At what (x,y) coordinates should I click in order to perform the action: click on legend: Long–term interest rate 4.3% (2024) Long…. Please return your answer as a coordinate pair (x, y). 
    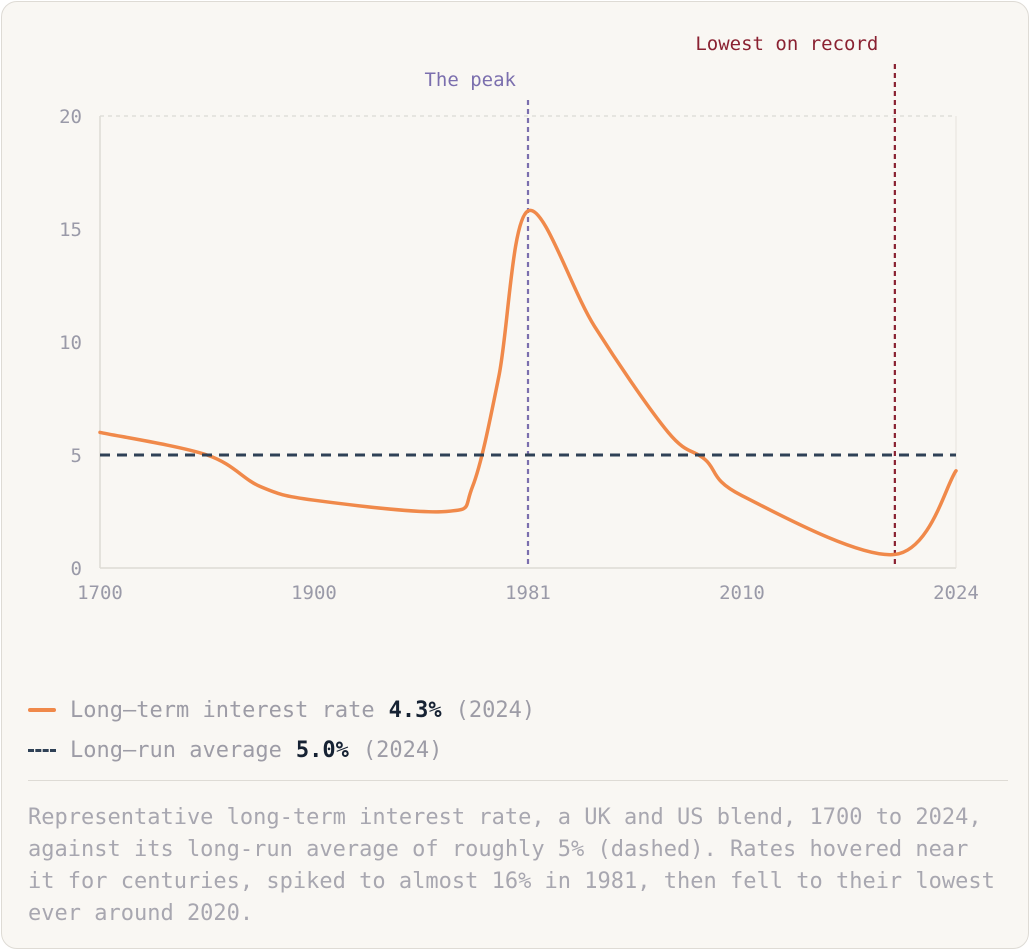
    Looking at the image, I should click on (281, 730).